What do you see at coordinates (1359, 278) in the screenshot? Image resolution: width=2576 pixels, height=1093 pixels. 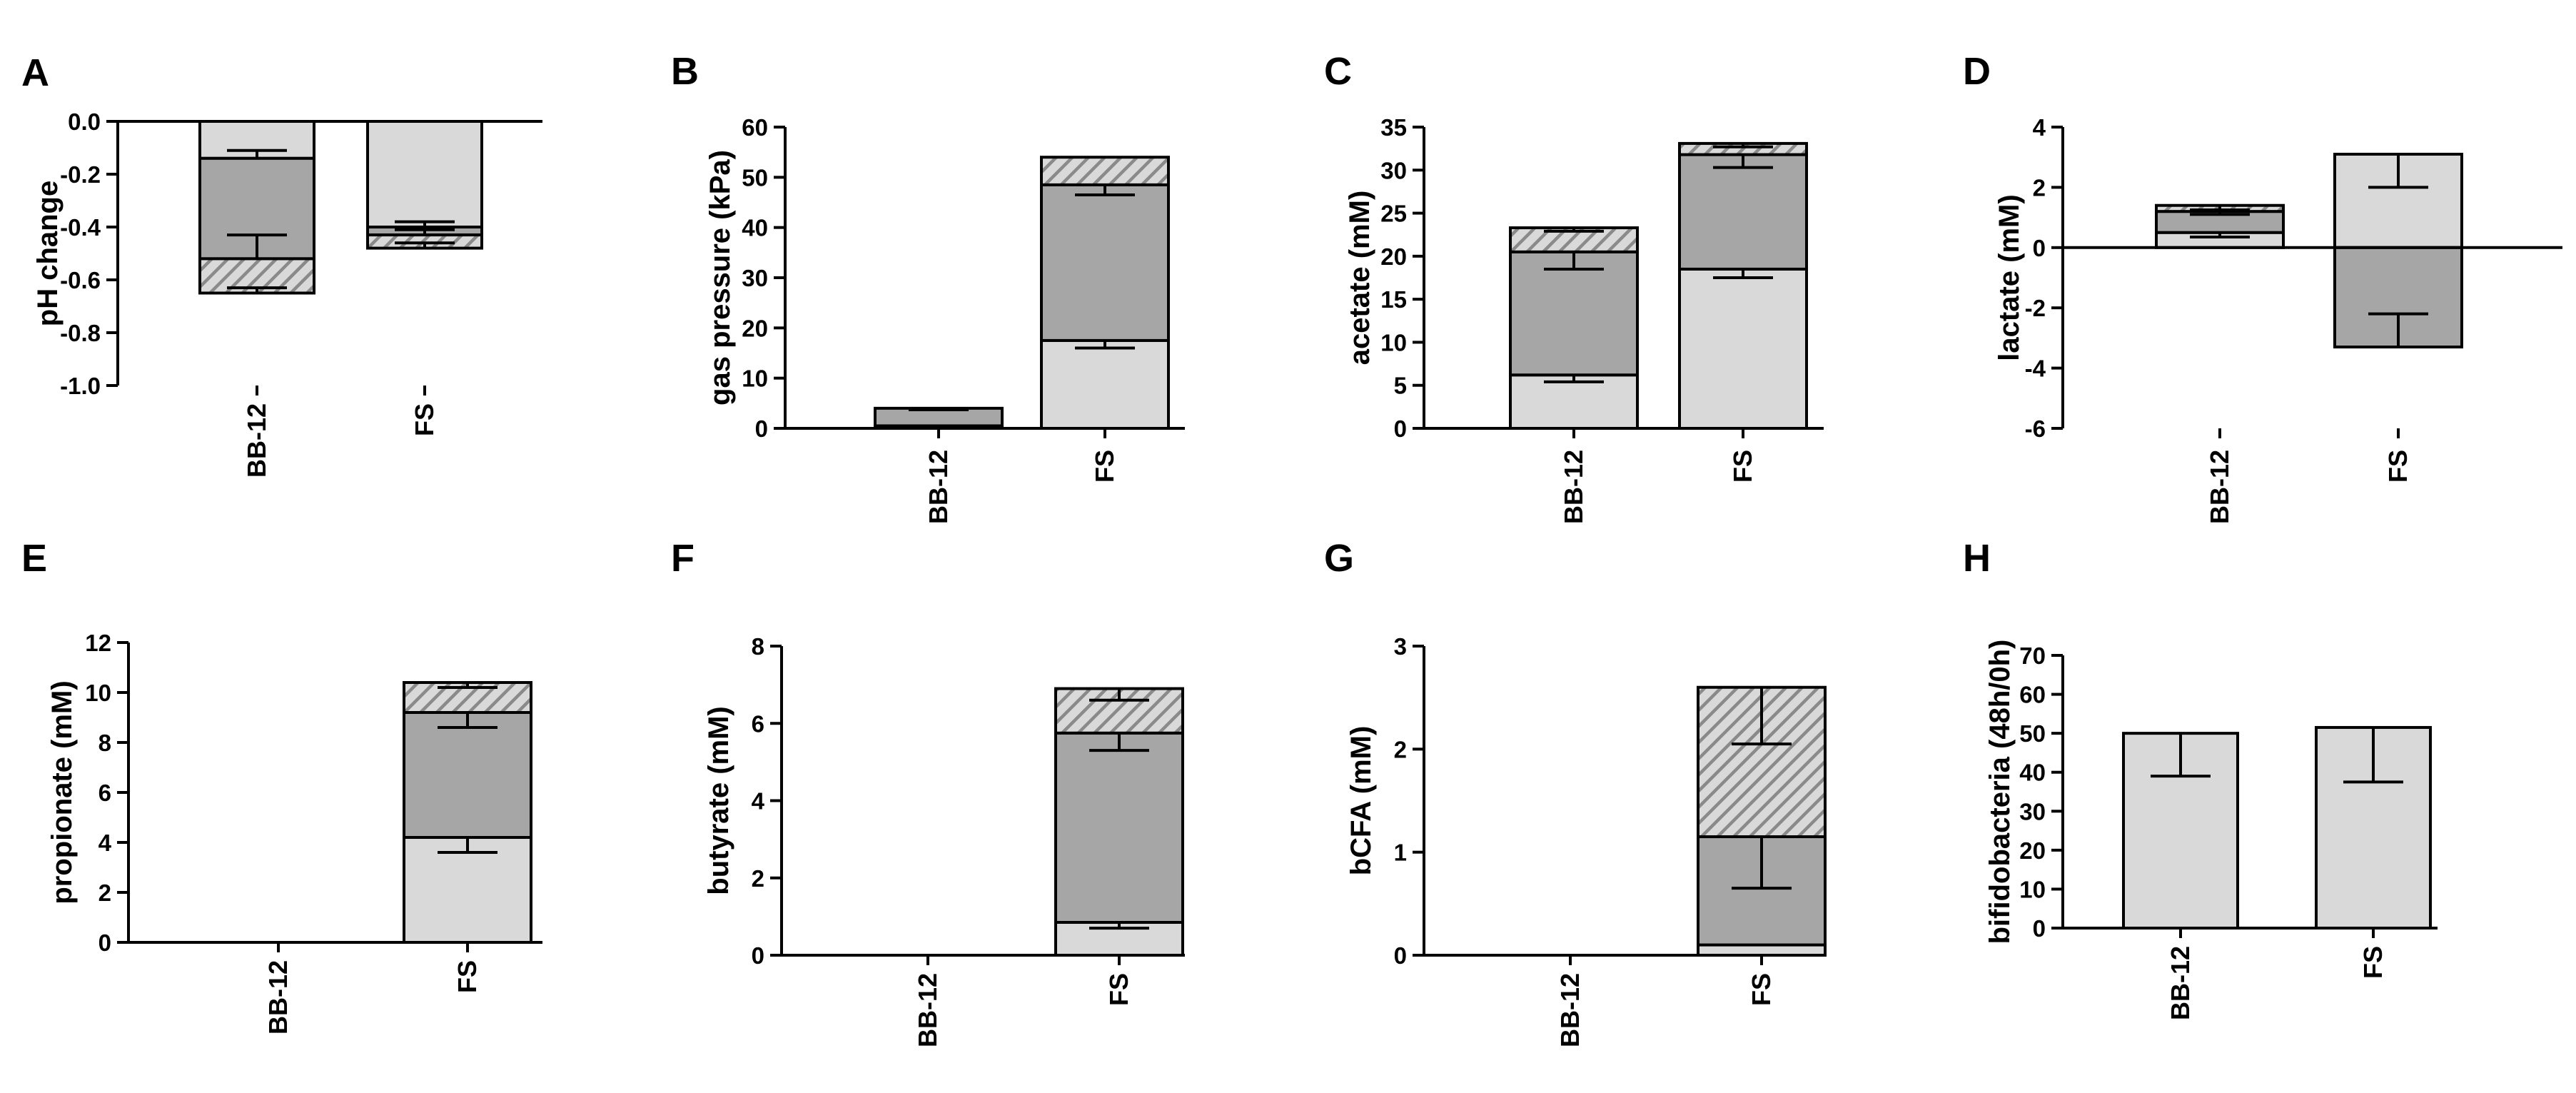 I see `y-axis-title: acetate (mM)` at bounding box center [1359, 278].